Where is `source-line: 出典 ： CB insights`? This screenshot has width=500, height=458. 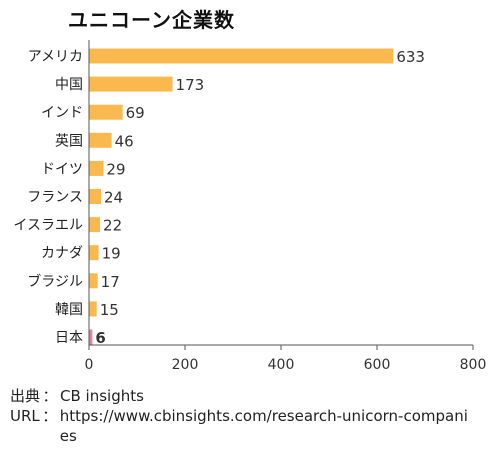
source-line: 出典 ： CB insights is located at coordinates (240, 396).